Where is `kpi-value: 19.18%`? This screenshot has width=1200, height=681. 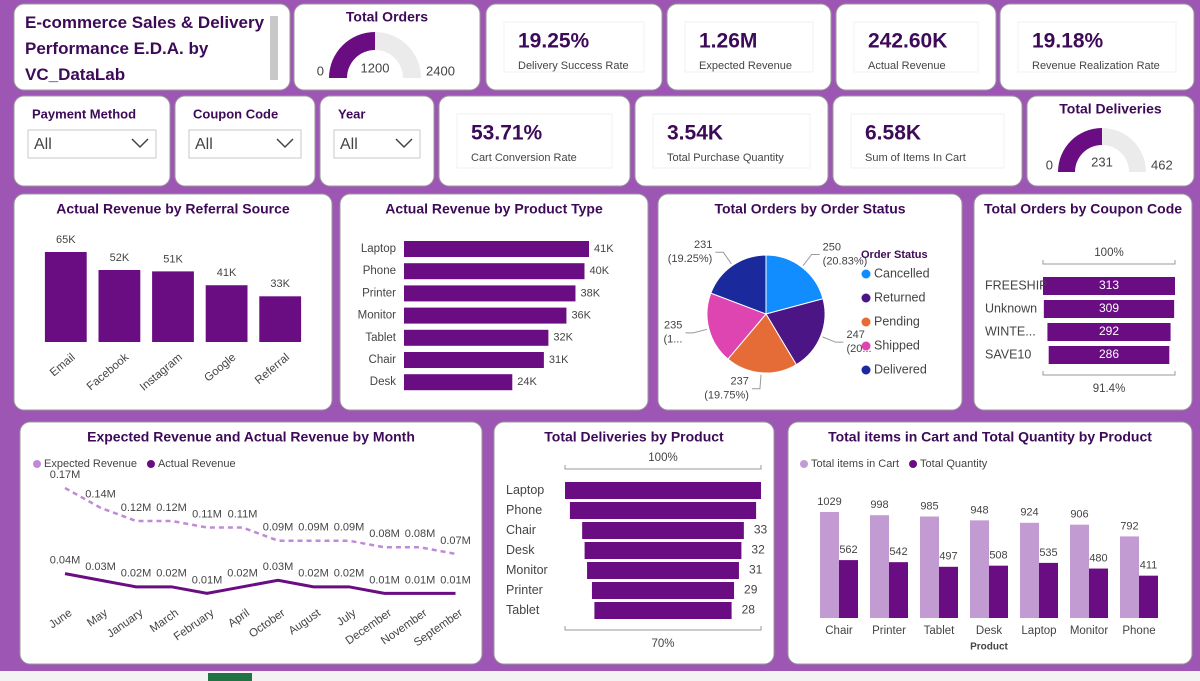
kpi-value: 19.18% is located at coordinates (1068, 41).